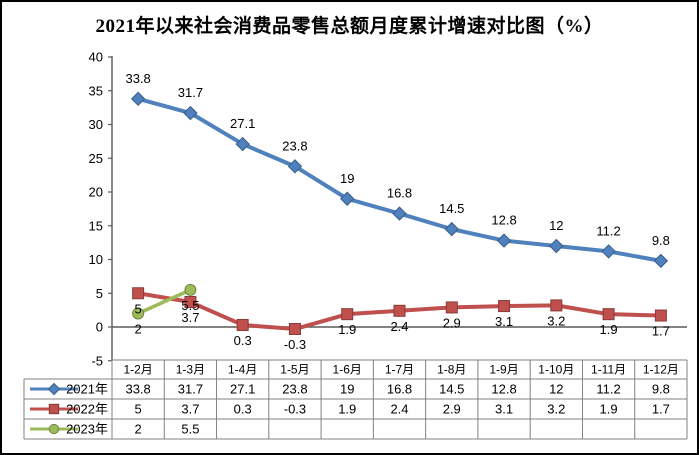  I want to click on data-label-1: 2.4, so click(399, 326).